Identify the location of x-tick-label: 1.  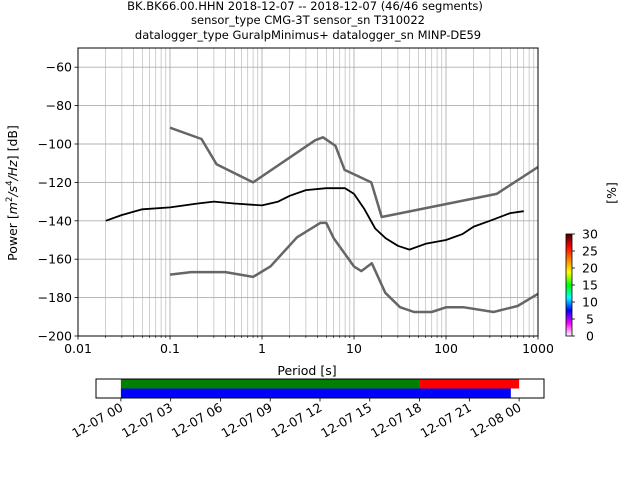
(262, 348).